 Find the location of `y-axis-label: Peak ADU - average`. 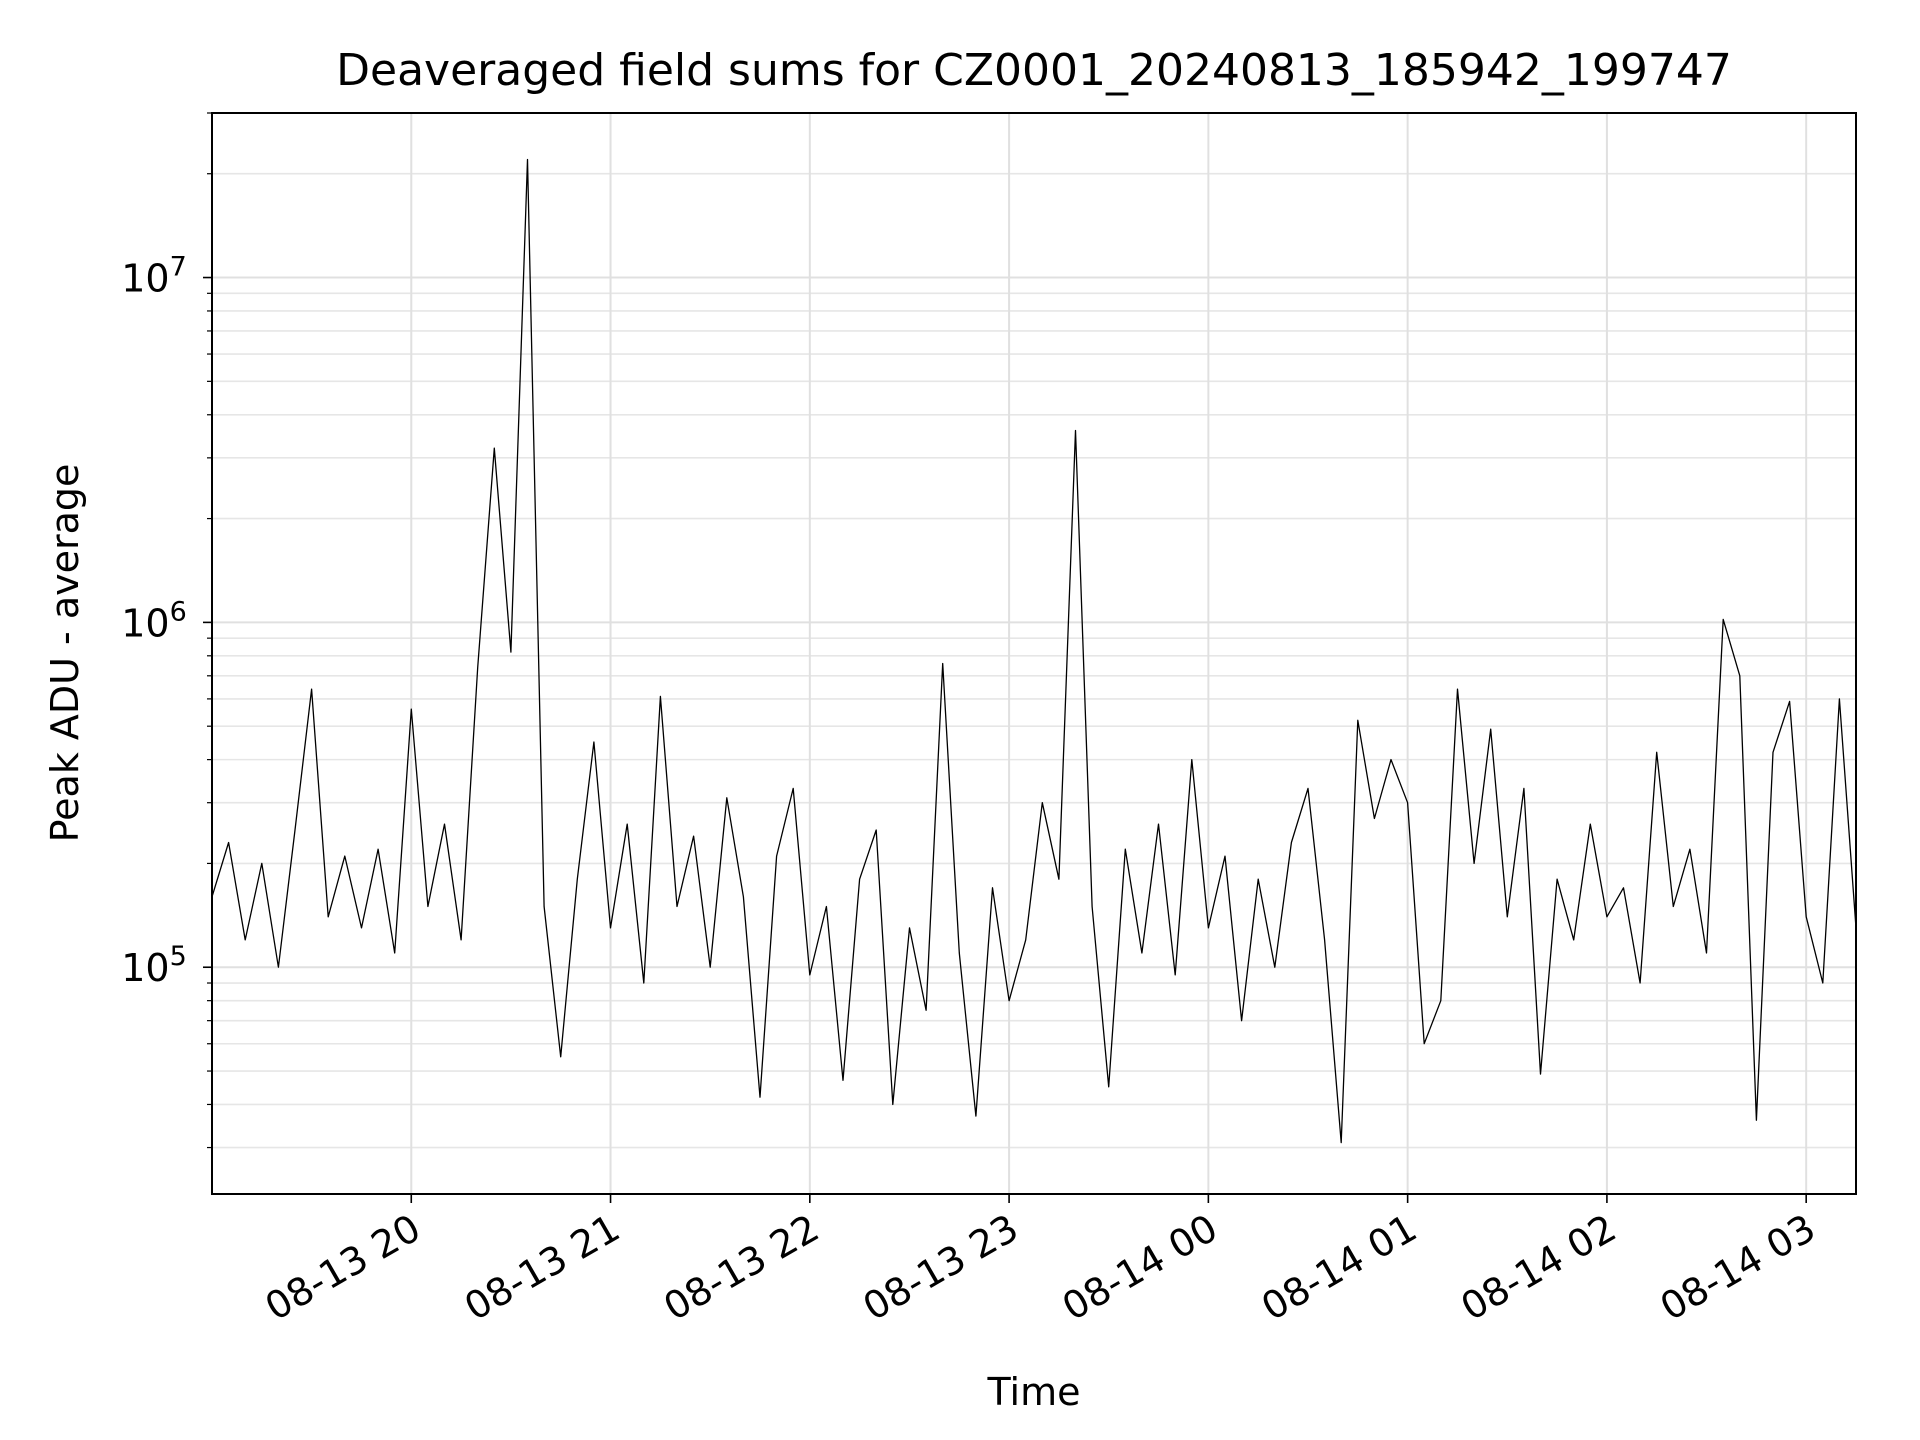

y-axis-label: Peak ADU - average is located at coordinates (65, 653).